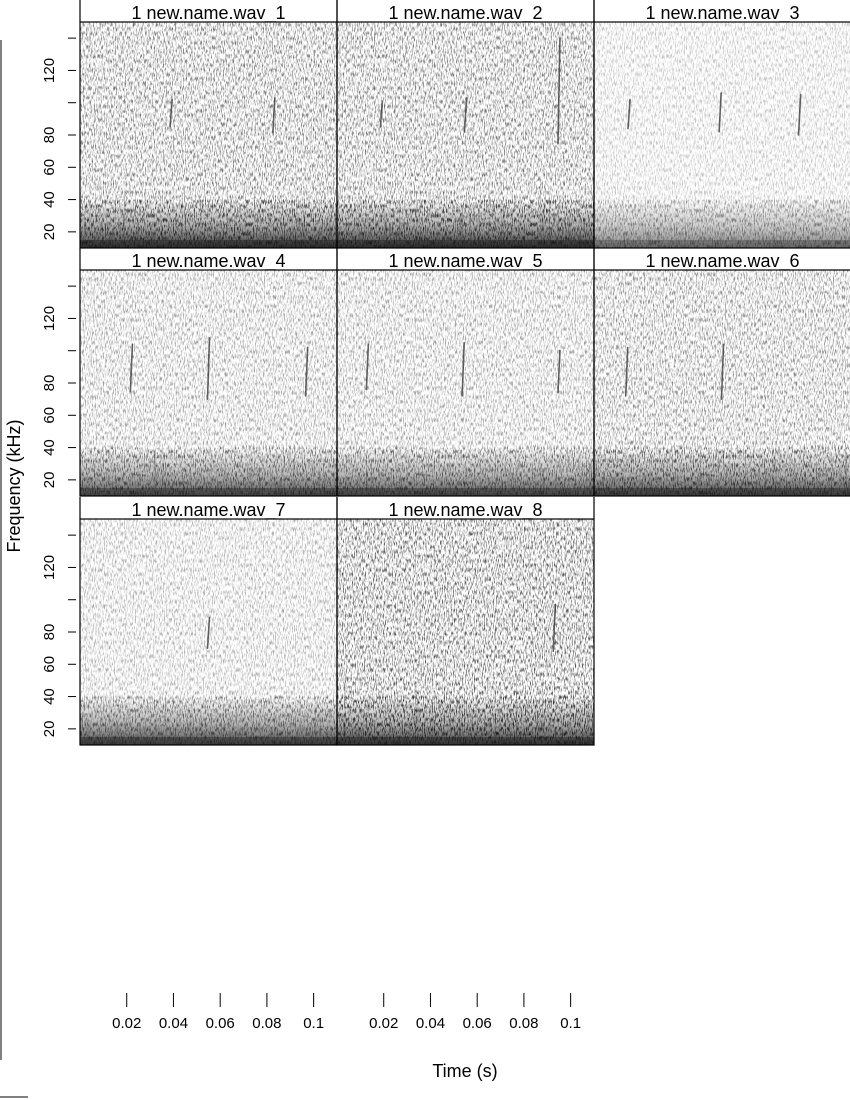 The width and height of the screenshot is (850, 1100). What do you see at coordinates (14, 485) in the screenshot?
I see `y-axis-label: Frequency (kHz)` at bounding box center [14, 485].